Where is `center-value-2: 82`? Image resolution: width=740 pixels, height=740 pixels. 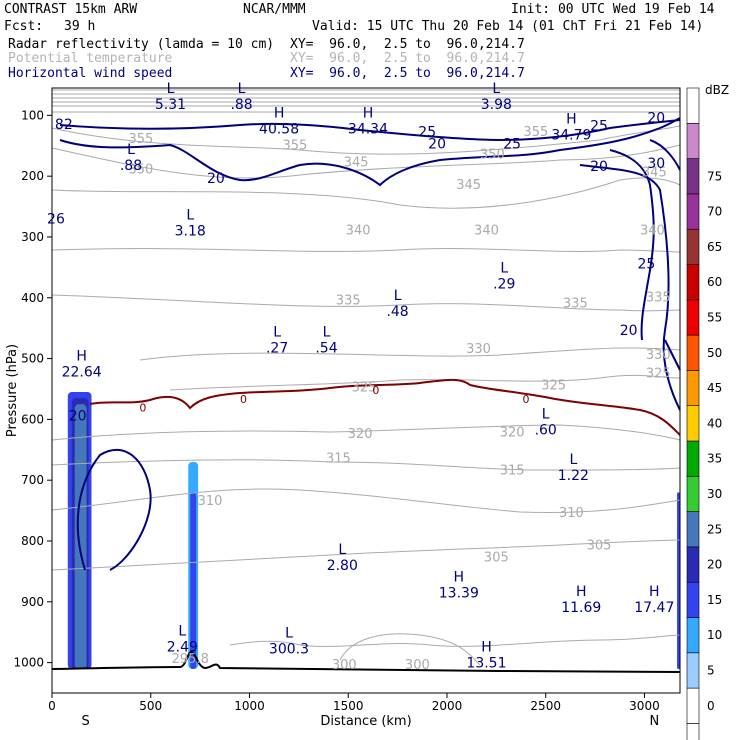 center-value-2: 82 is located at coordinates (64, 125).